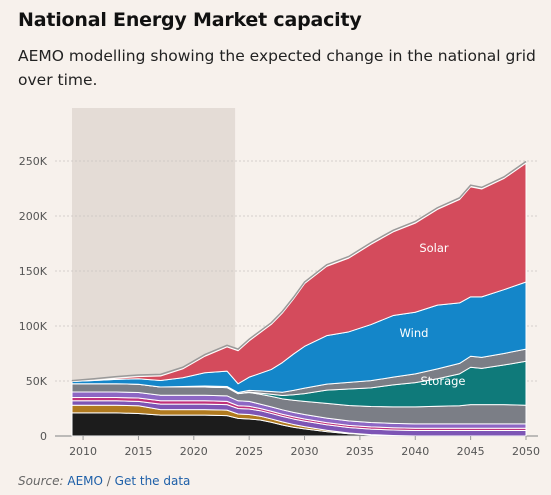  Describe the element at coordinates (414, 333) in the screenshot. I see `series-label-wind: Wind` at that location.